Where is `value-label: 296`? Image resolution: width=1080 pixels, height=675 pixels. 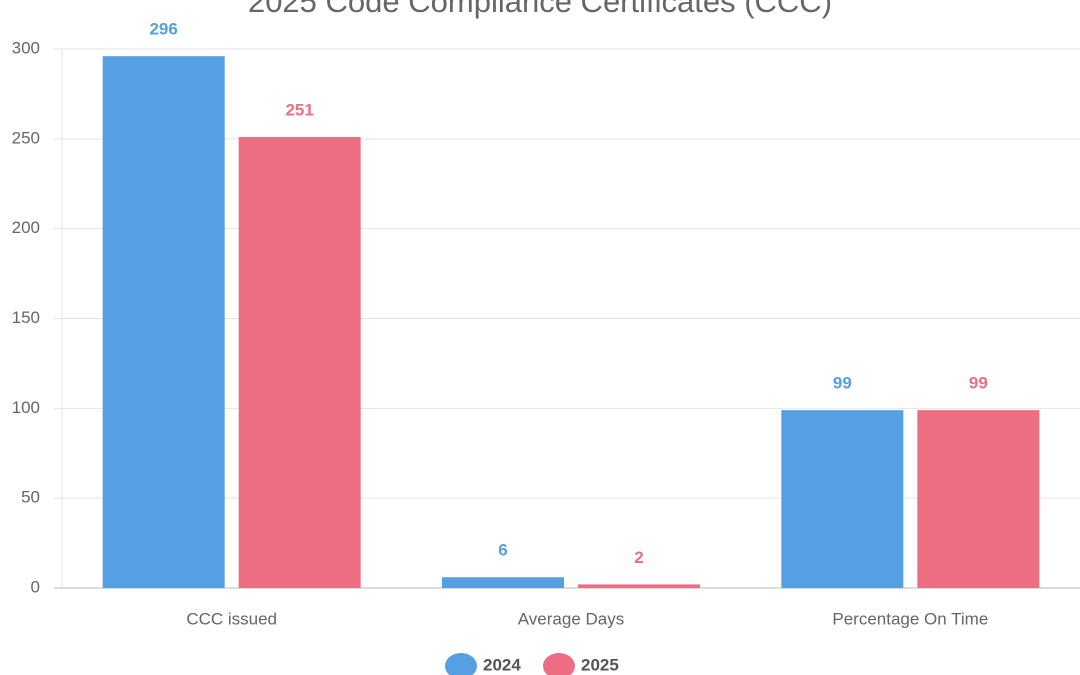
value-label: 296 is located at coordinates (163, 29).